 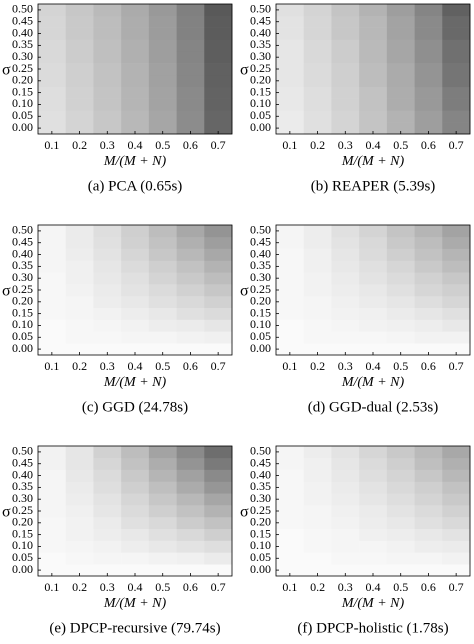 I want to click on x-tick-label: 0.1, so click(x=289, y=145).